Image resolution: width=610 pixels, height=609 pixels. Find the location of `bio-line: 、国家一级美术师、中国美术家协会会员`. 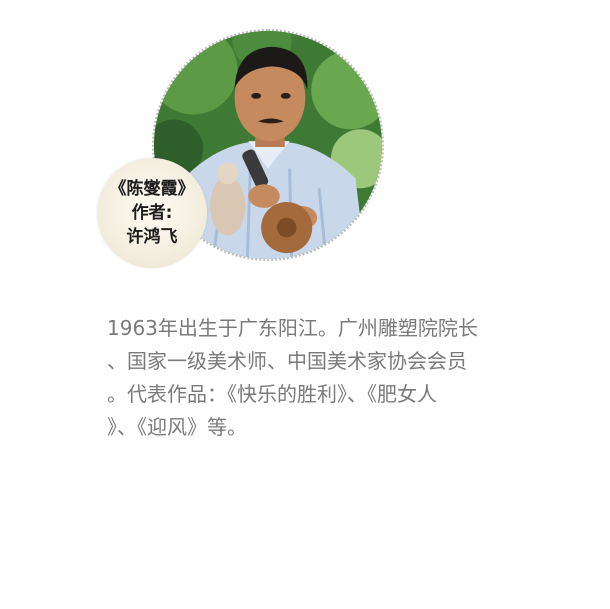

bio-line: 、国家一级美术师、中国美术家协会会员 is located at coordinates (287, 361).